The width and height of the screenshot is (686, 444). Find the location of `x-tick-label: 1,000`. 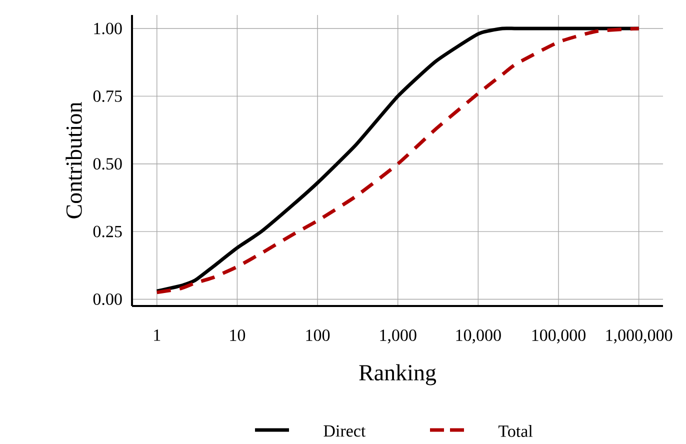

x-tick-label: 1,000 is located at coordinates (398, 337).